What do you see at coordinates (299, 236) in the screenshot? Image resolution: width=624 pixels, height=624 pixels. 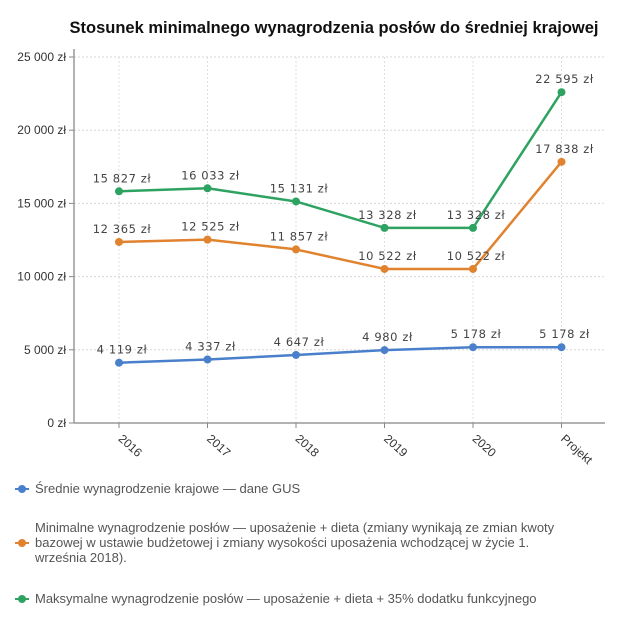 I see `data-label: 11 857 zł` at bounding box center [299, 236].